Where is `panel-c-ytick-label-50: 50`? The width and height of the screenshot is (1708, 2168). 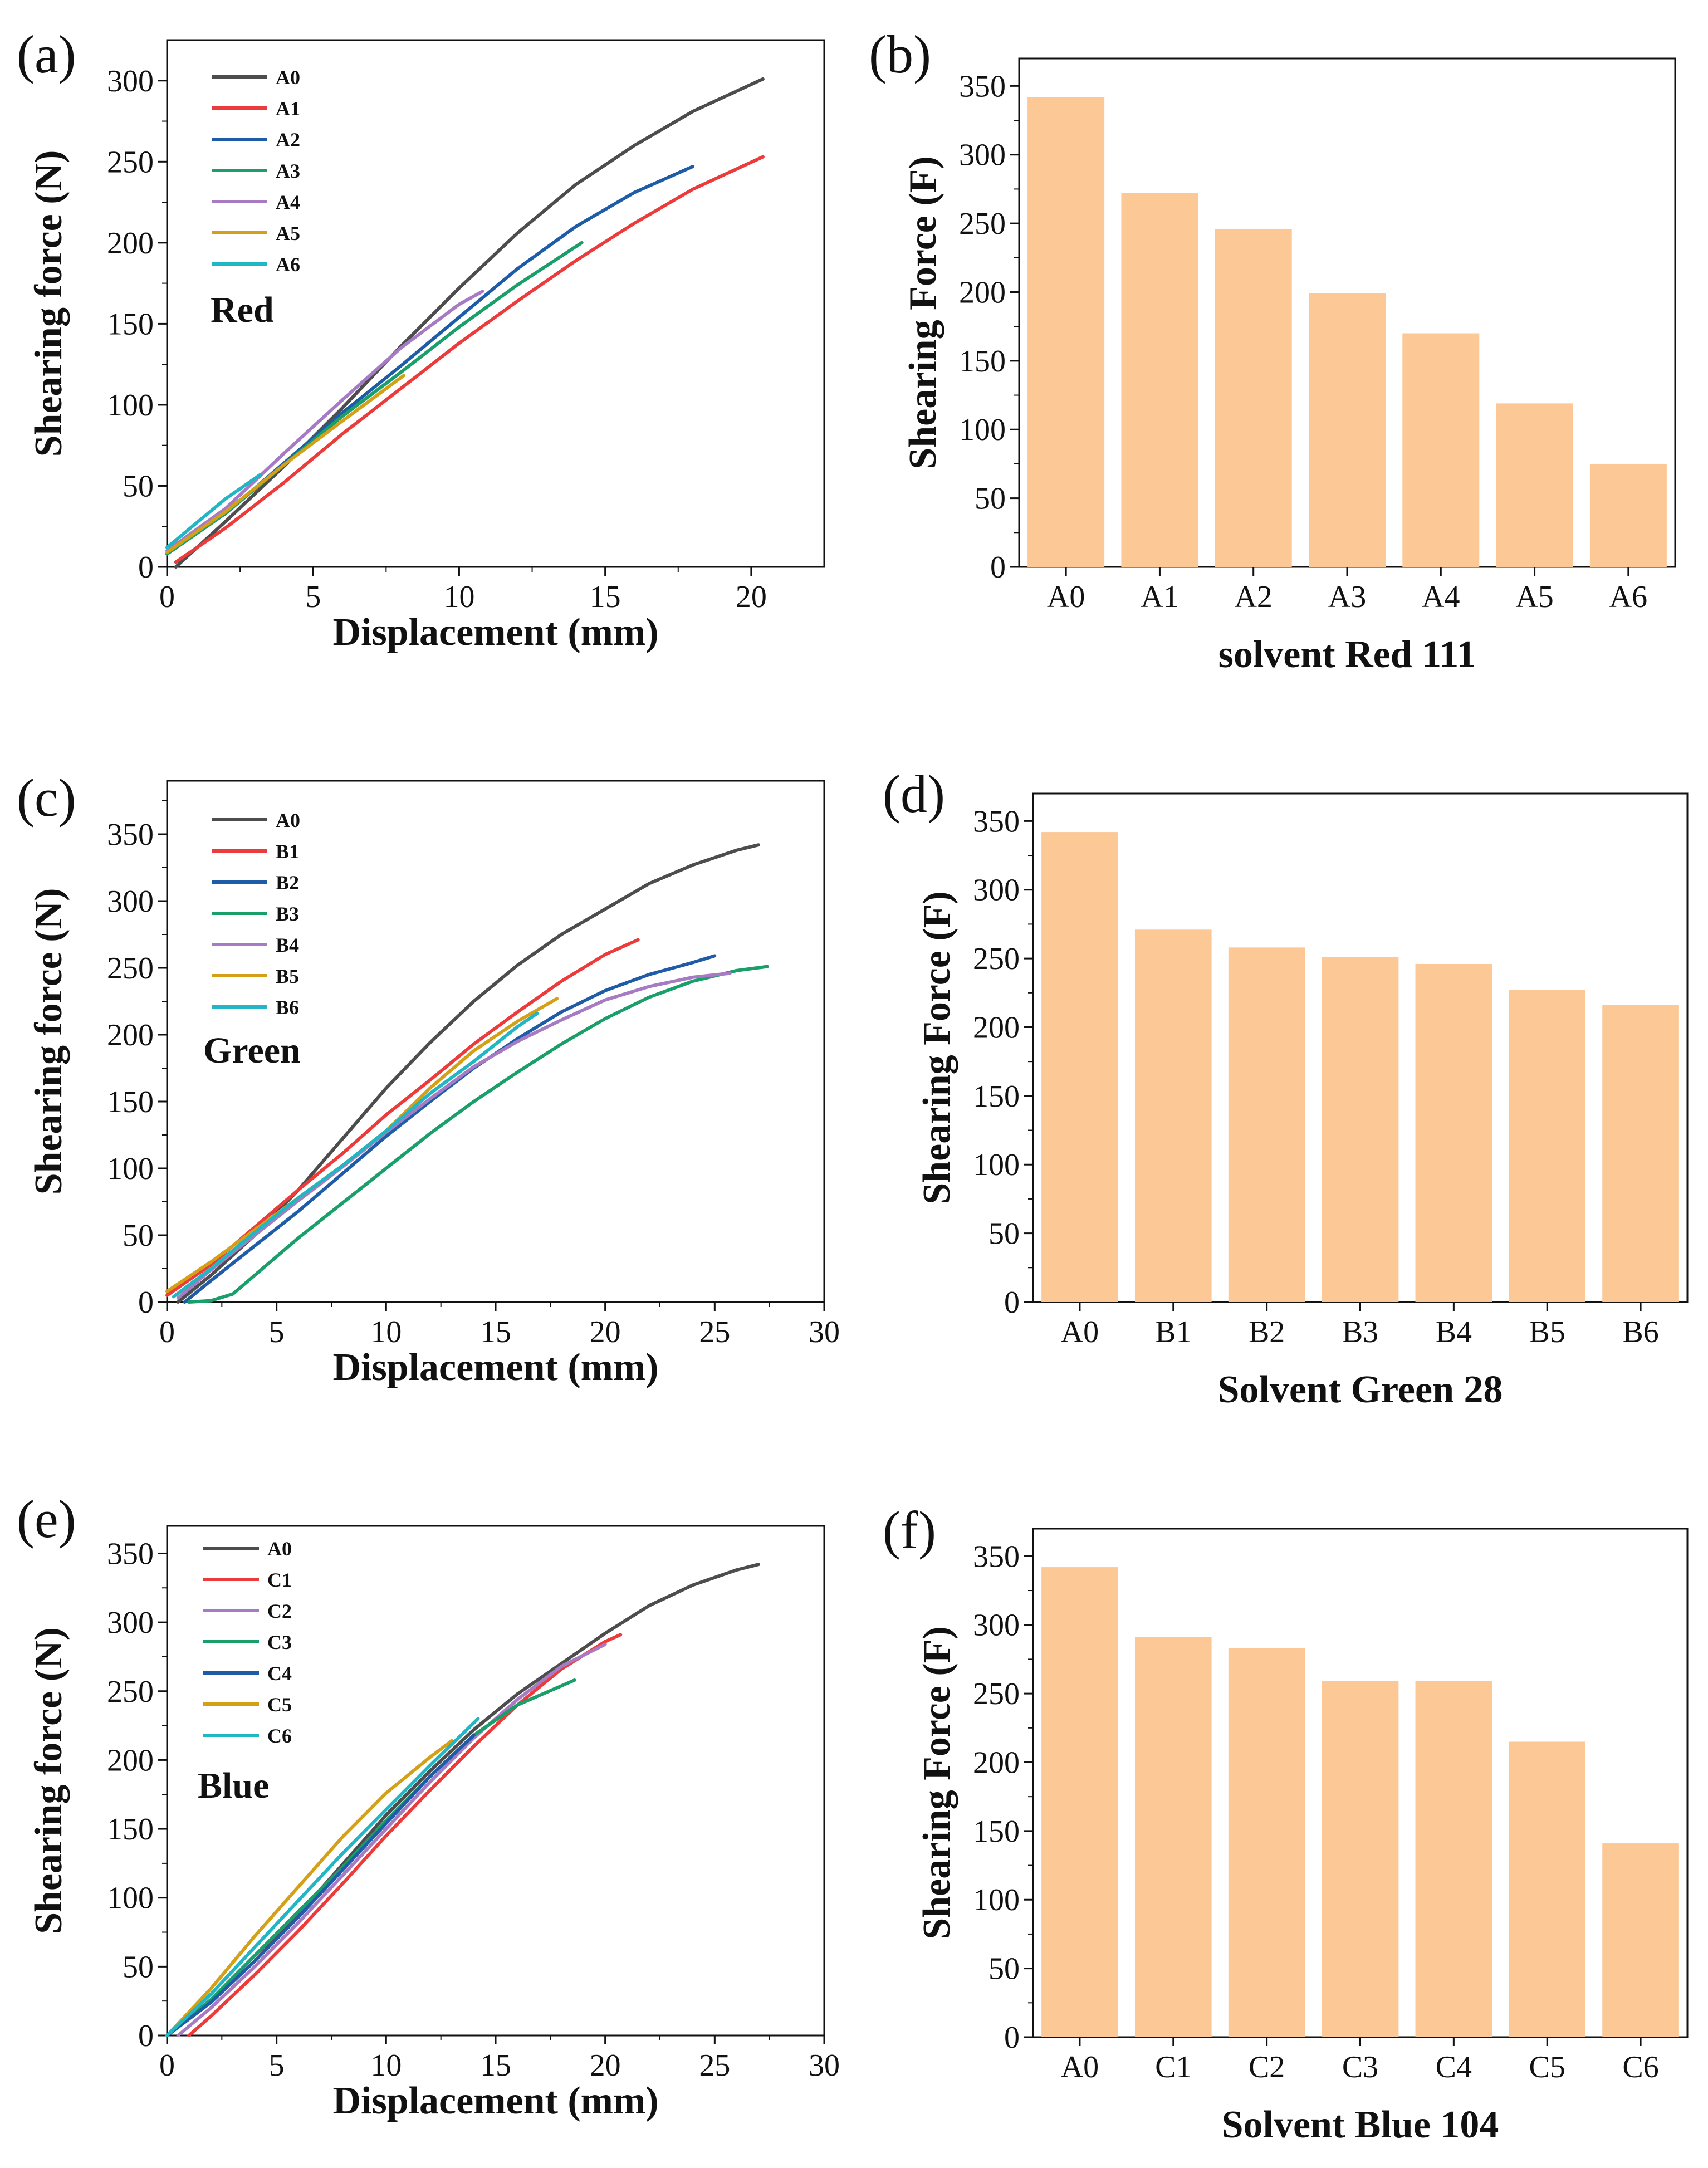
panel-c-ytick-label-50: 50 is located at coordinates (138, 1235).